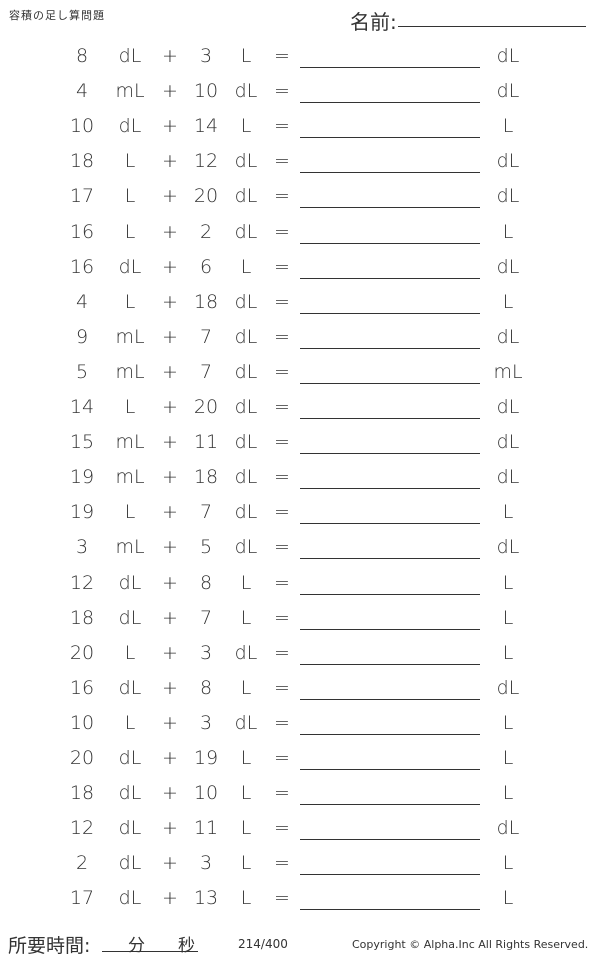 This screenshot has height=958, width=600. Describe the element at coordinates (508, 371) in the screenshot. I see `answer-unit: mL` at that location.